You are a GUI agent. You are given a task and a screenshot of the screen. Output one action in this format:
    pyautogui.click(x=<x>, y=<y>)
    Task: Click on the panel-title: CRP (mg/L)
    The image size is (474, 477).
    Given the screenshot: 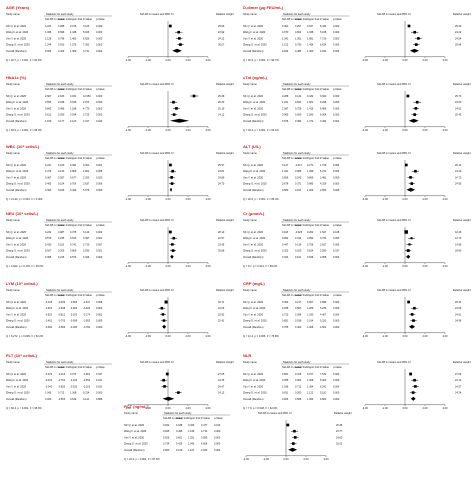 What is the action you would take?
    pyautogui.click(x=254, y=283)
    